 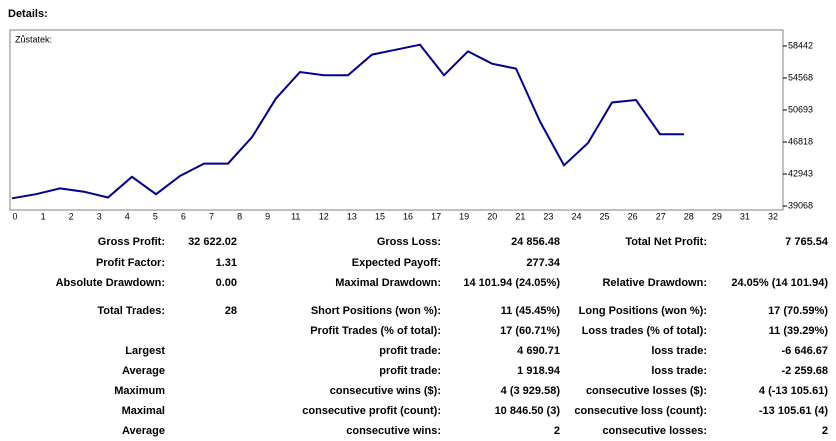 What do you see at coordinates (689, 216) in the screenshot?
I see `x-tick-label: 28` at bounding box center [689, 216].